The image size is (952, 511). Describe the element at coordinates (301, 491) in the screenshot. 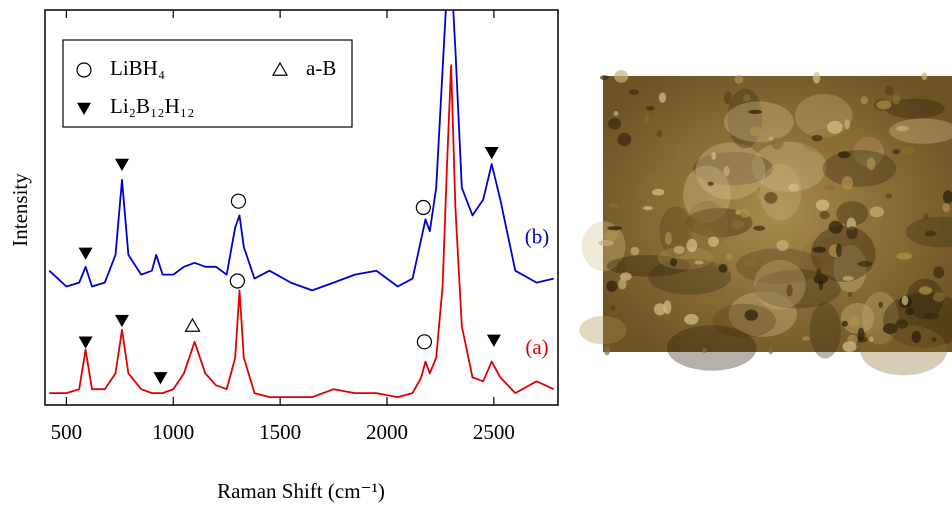

I see `x-axis-label: Raman Shift (cm⁻¹)` at that location.